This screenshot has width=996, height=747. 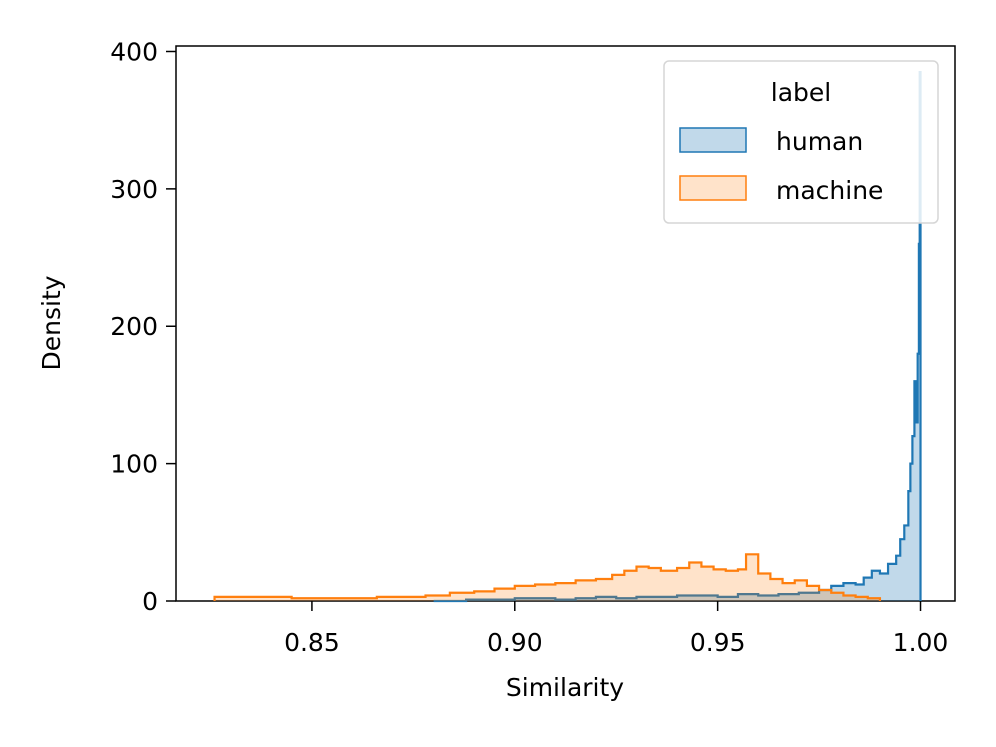 What do you see at coordinates (134, 326) in the screenshot?
I see `y-tick-label: 200` at bounding box center [134, 326].